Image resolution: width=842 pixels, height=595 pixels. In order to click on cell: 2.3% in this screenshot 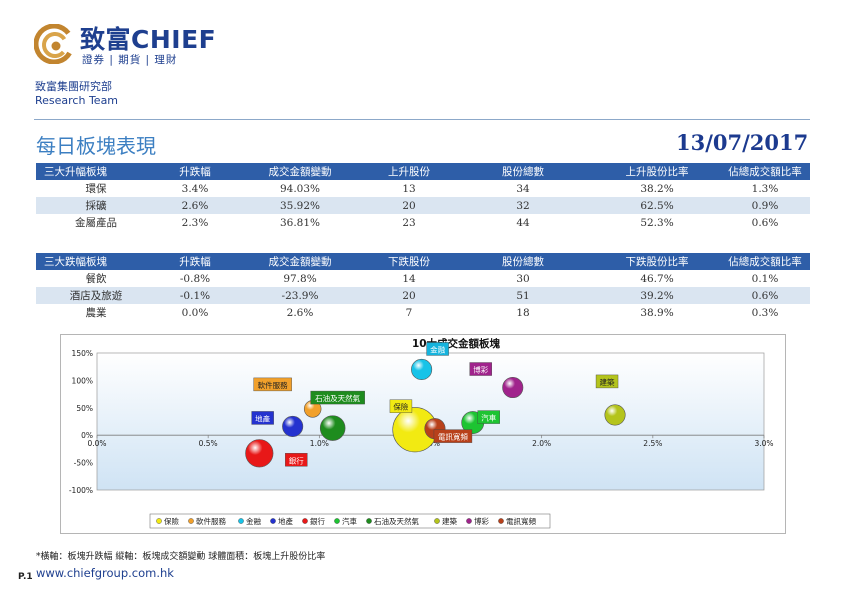, I will do `click(195, 222)`.